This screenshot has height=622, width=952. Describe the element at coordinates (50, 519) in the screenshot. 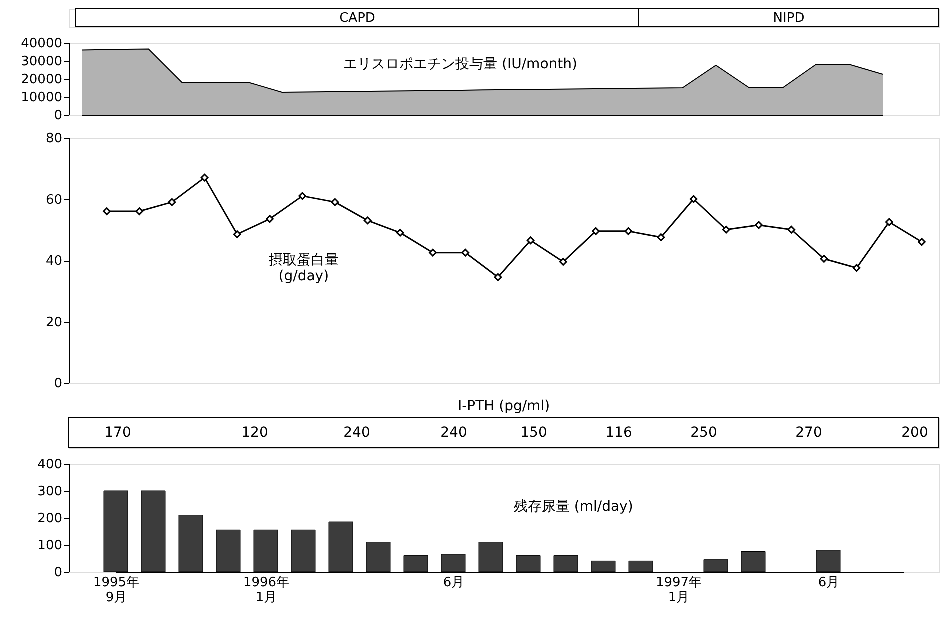

I see `y-tick-label: 200` at that location.